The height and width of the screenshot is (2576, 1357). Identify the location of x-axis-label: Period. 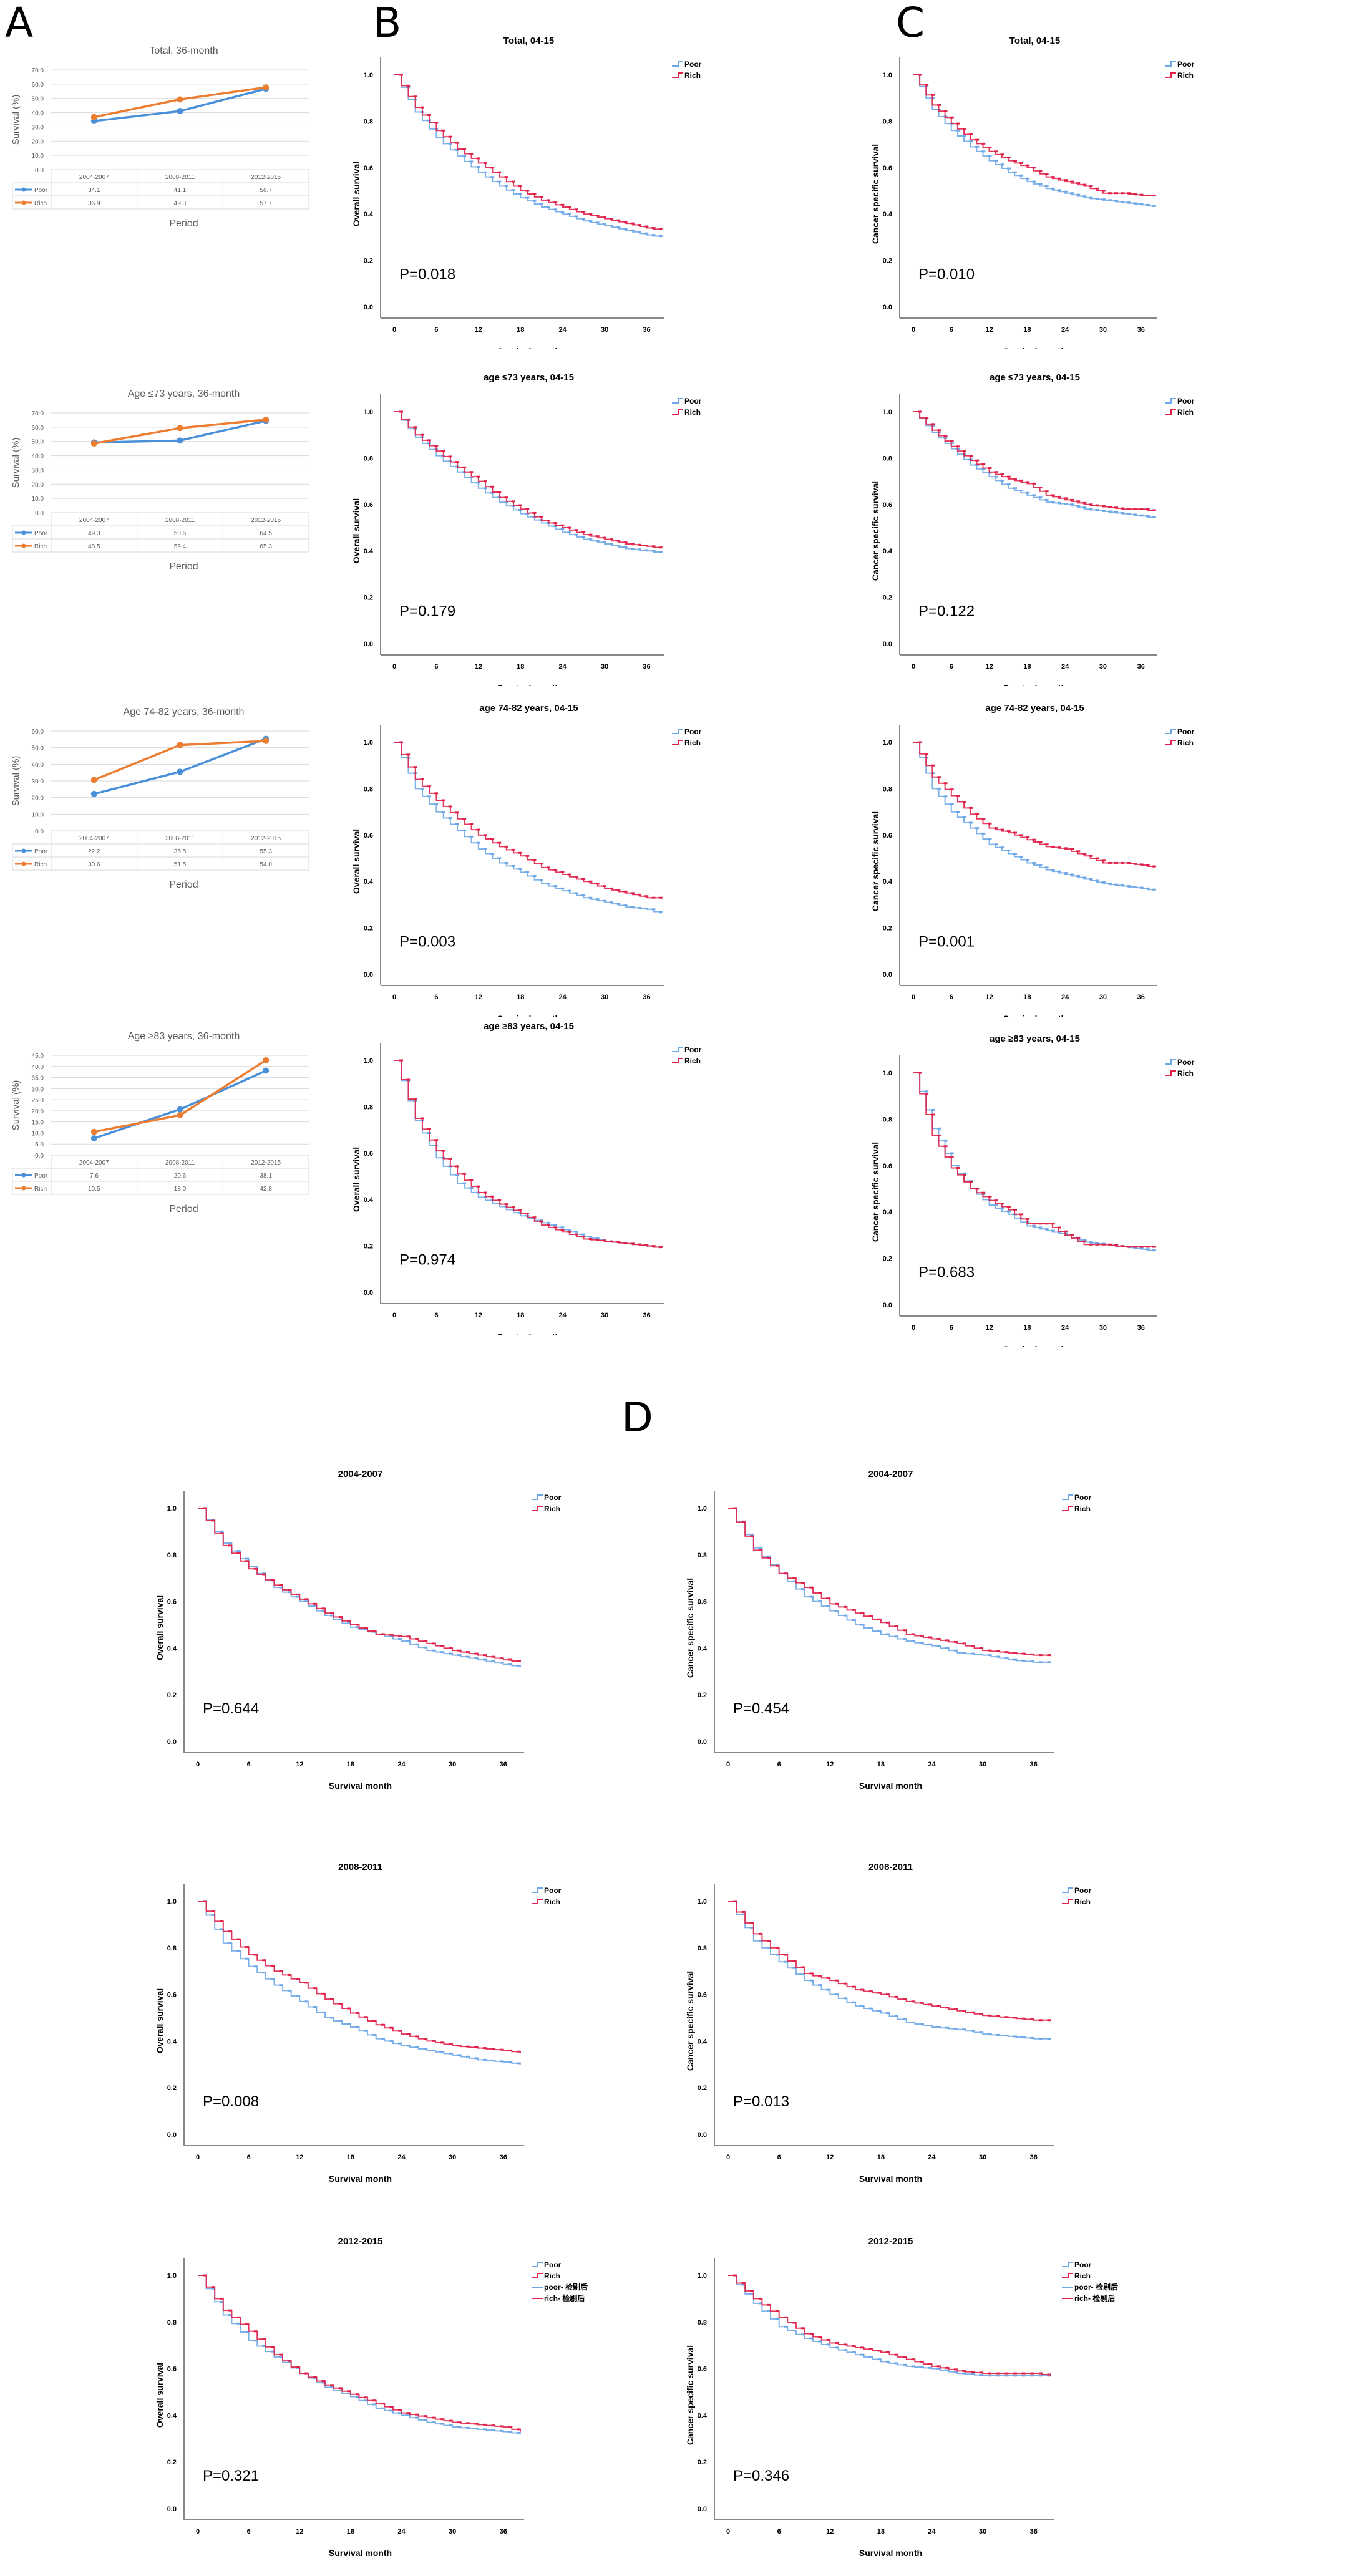
(183, 566).